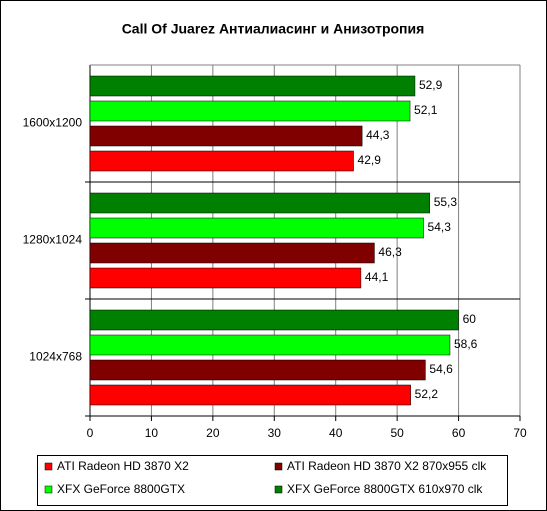 This screenshot has height=511, width=547. I want to click on y-tick-label: 1024x768, so click(55, 357).